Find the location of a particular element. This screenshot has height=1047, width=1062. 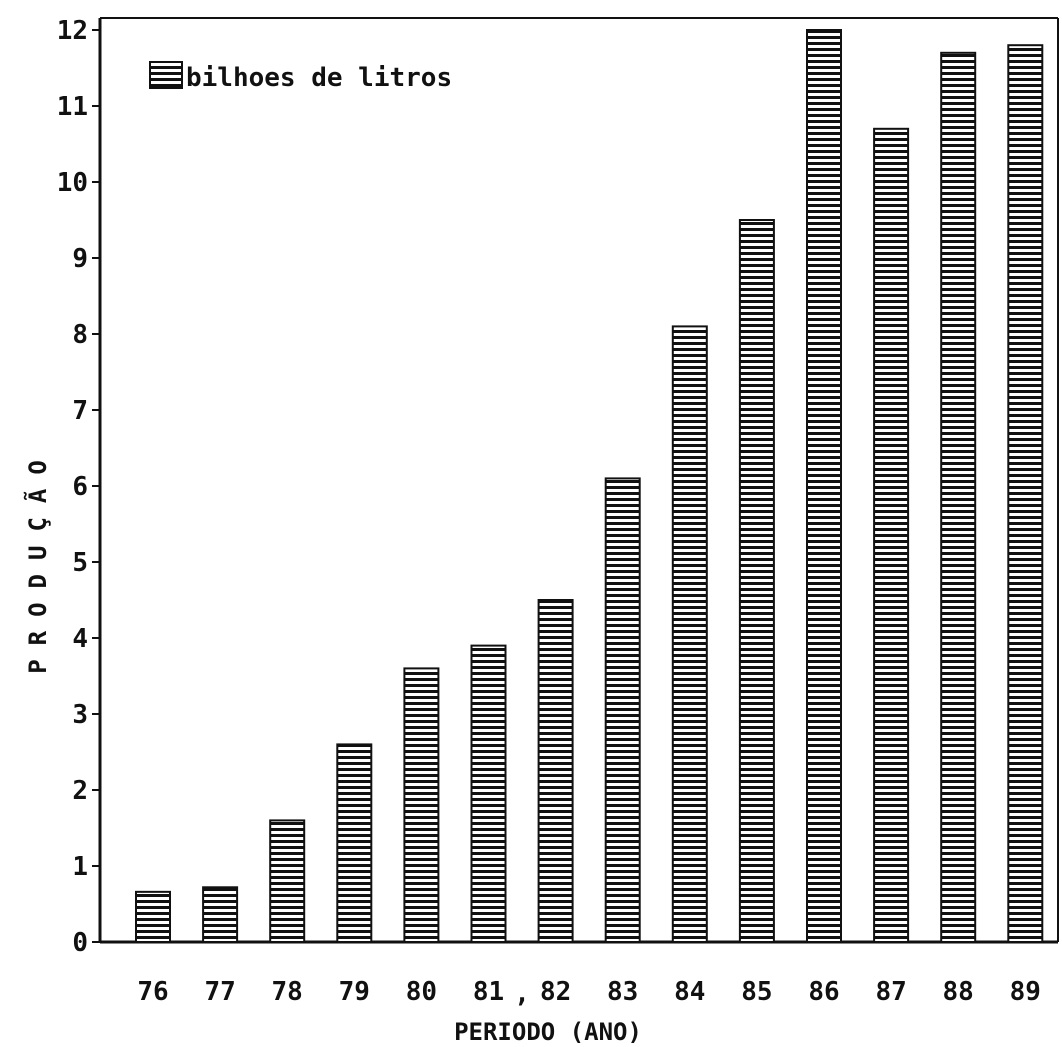

x-axis-ticks: 76 77 78 79 80 81 82 83 84 85 86 87 88 89, is located at coordinates (589, 993).